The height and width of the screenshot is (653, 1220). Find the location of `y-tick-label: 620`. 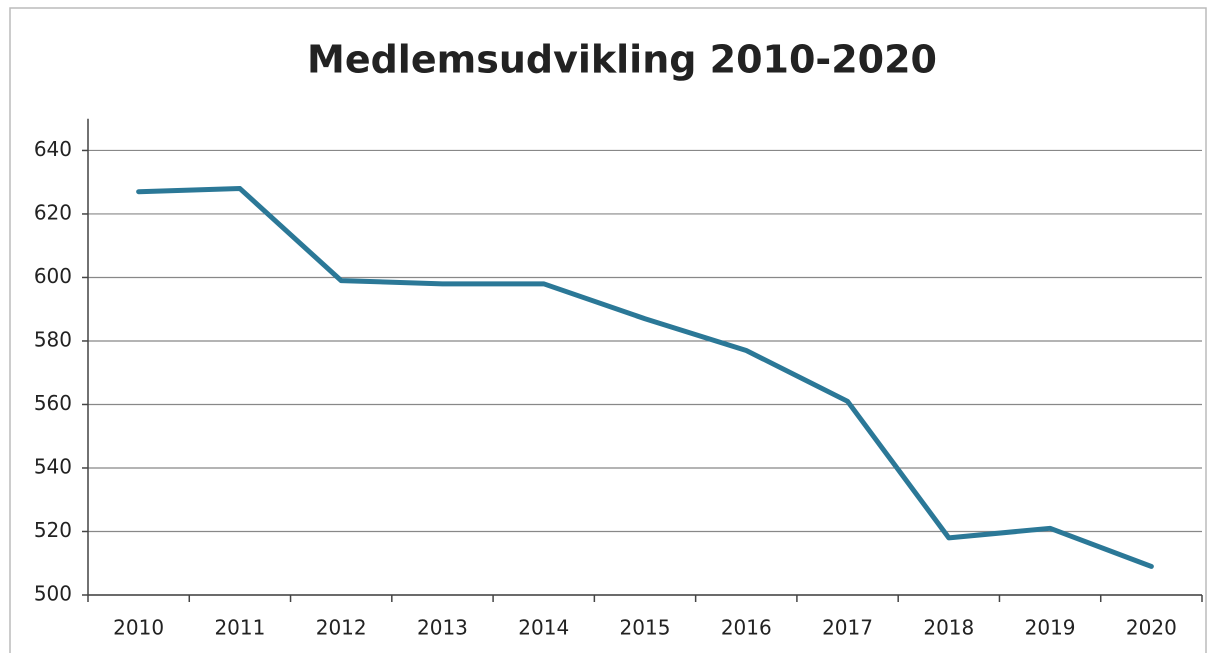

y-tick-label: 620 is located at coordinates (53, 212).